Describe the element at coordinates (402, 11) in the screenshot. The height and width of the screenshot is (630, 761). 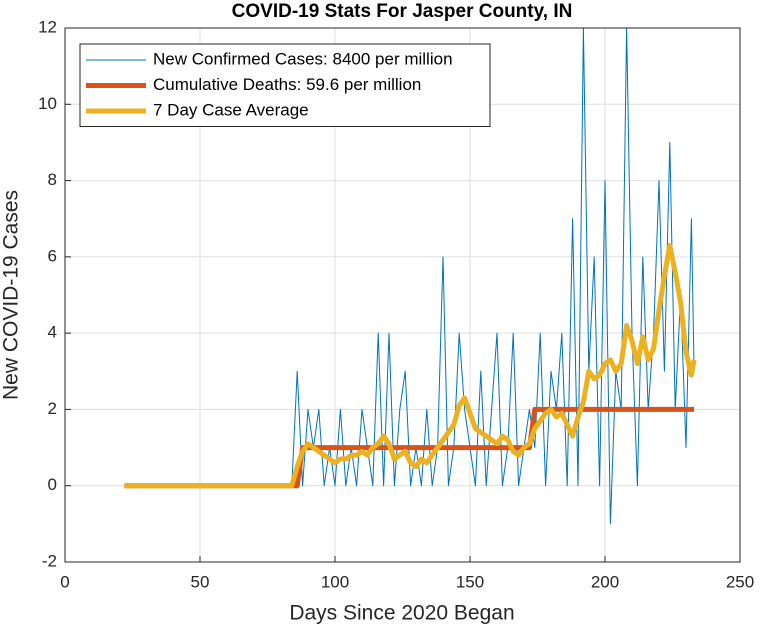
I see `chart-title: COVID-19 Stats For Jasper County, IN` at that location.